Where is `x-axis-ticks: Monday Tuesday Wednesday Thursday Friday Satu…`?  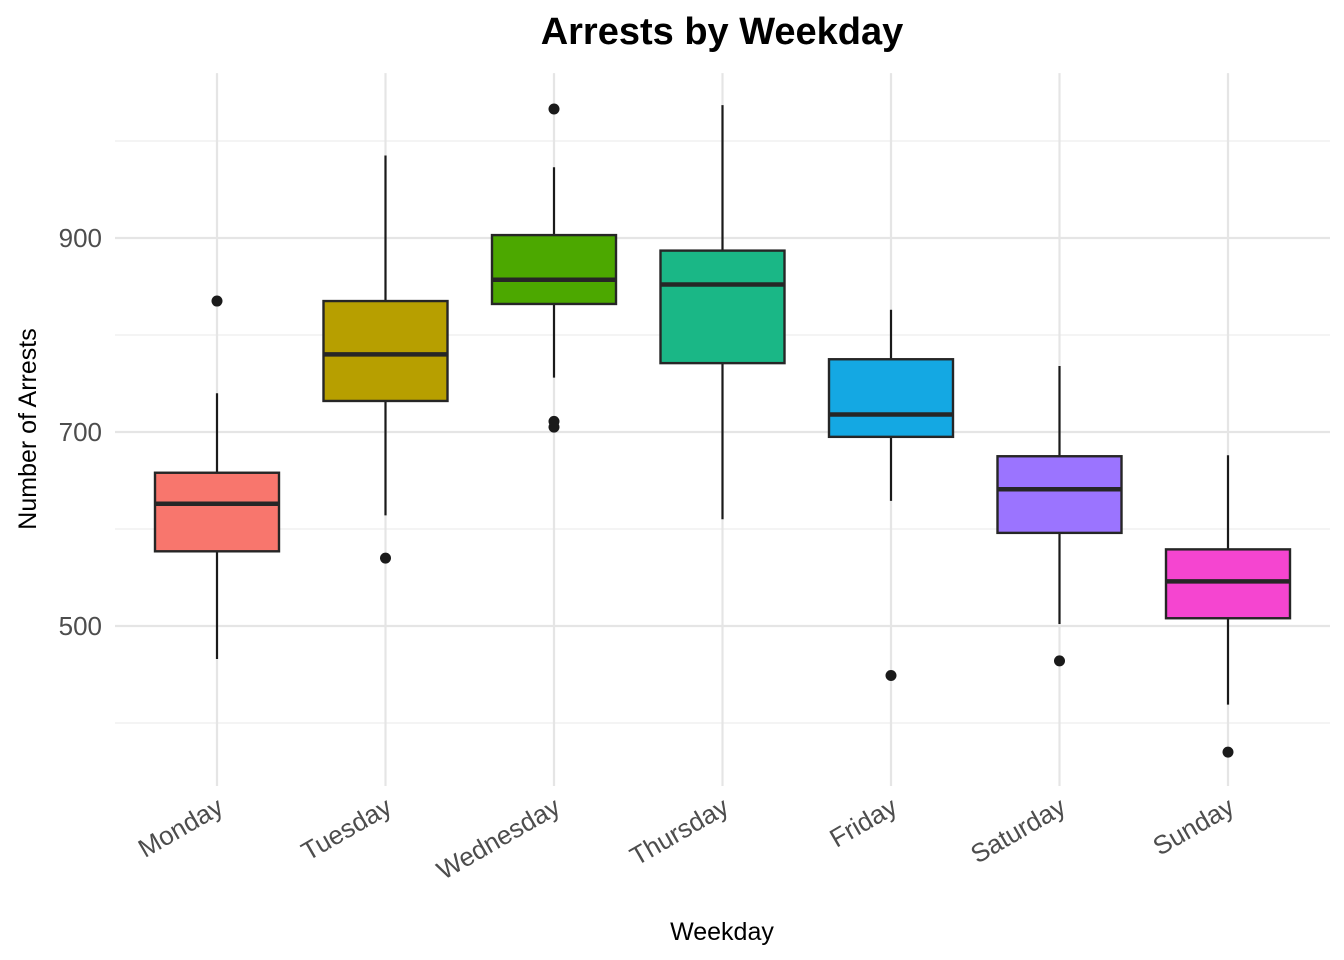 x-axis-ticks: Monday Tuesday Wednesday Thursday Friday Satu… is located at coordinates (686, 838).